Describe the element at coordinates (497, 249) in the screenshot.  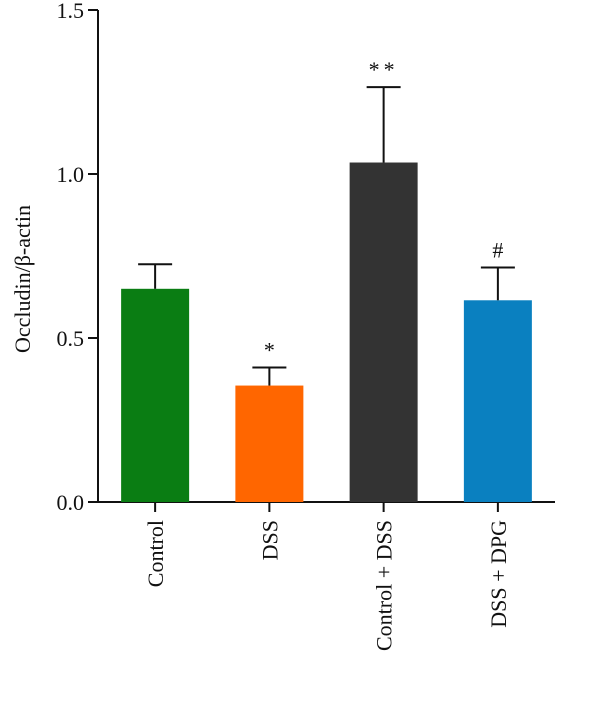
I see `significance-marker: #` at that location.